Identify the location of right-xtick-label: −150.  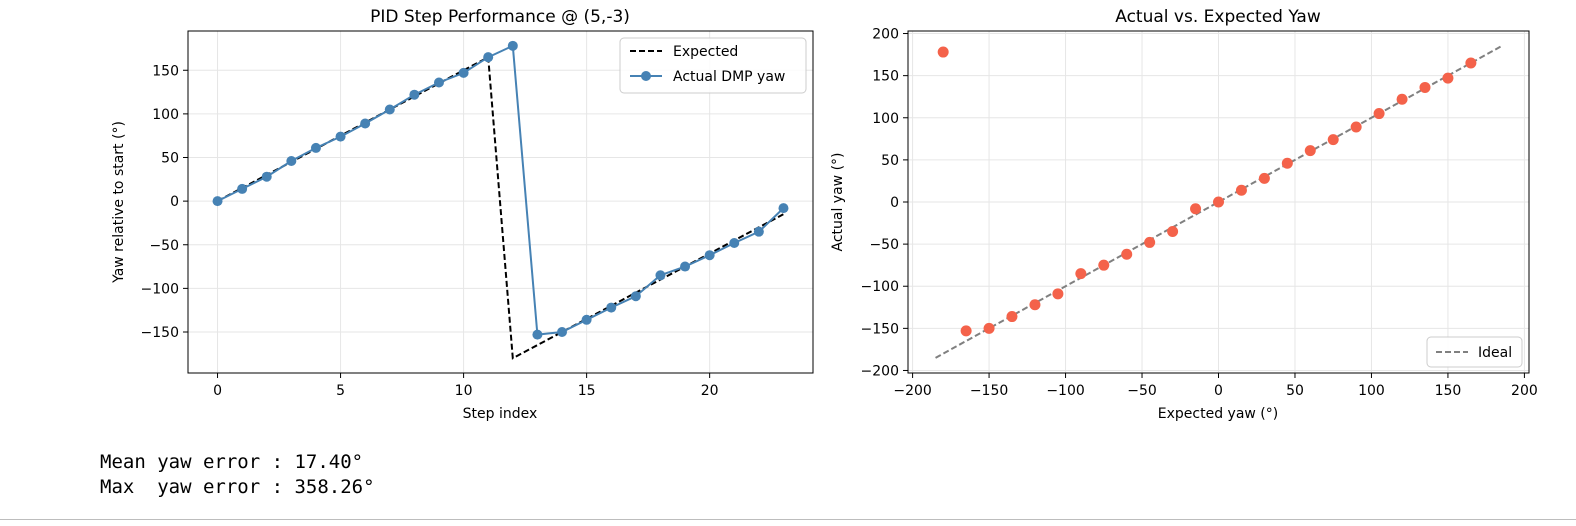
(989, 391).